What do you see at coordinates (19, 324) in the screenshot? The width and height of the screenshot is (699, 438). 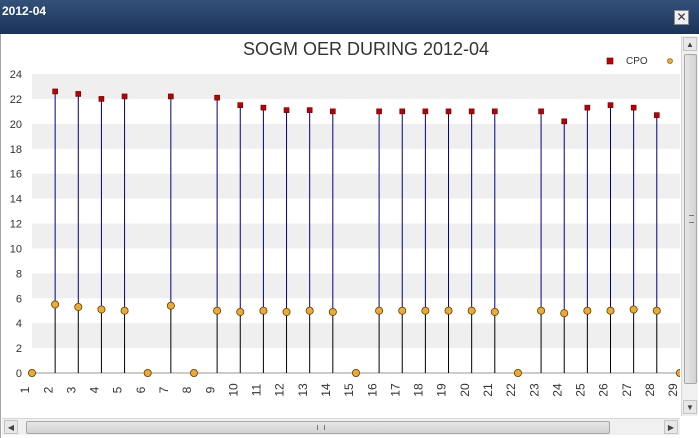 I see `y-tick-label: 4` at bounding box center [19, 324].